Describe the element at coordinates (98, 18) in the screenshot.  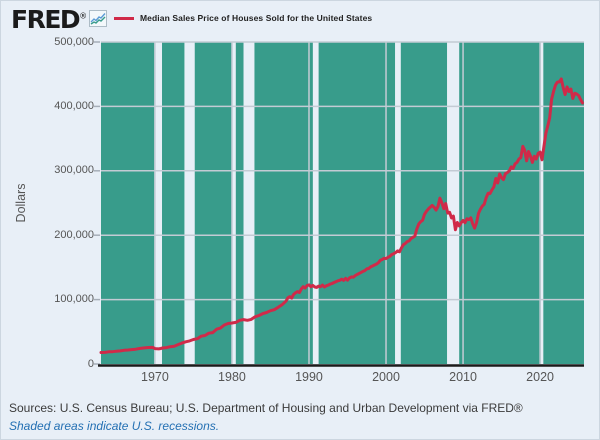
I see `fred-sparkline-icon` at that location.